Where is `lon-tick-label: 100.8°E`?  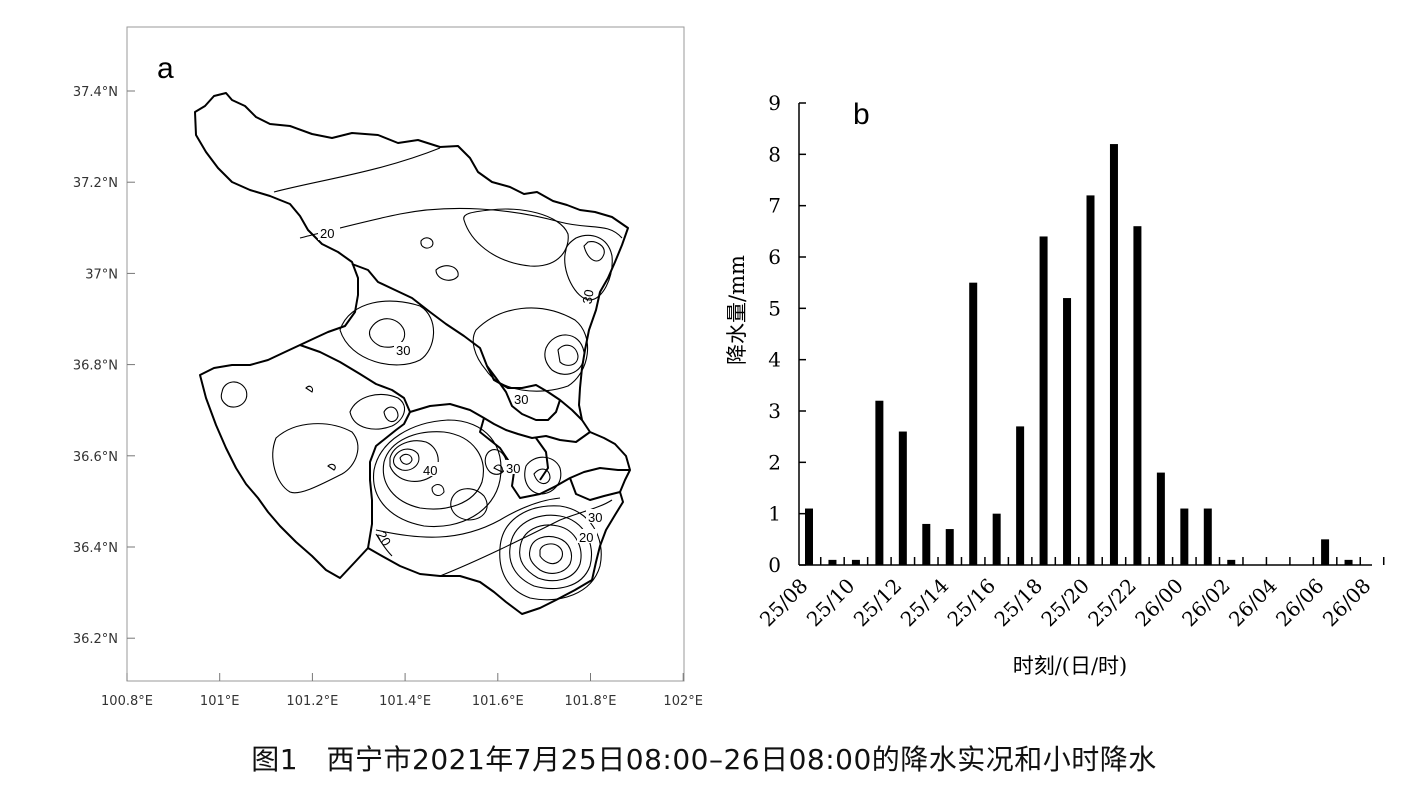
lon-tick-label: 100.8°E is located at coordinates (127, 701).